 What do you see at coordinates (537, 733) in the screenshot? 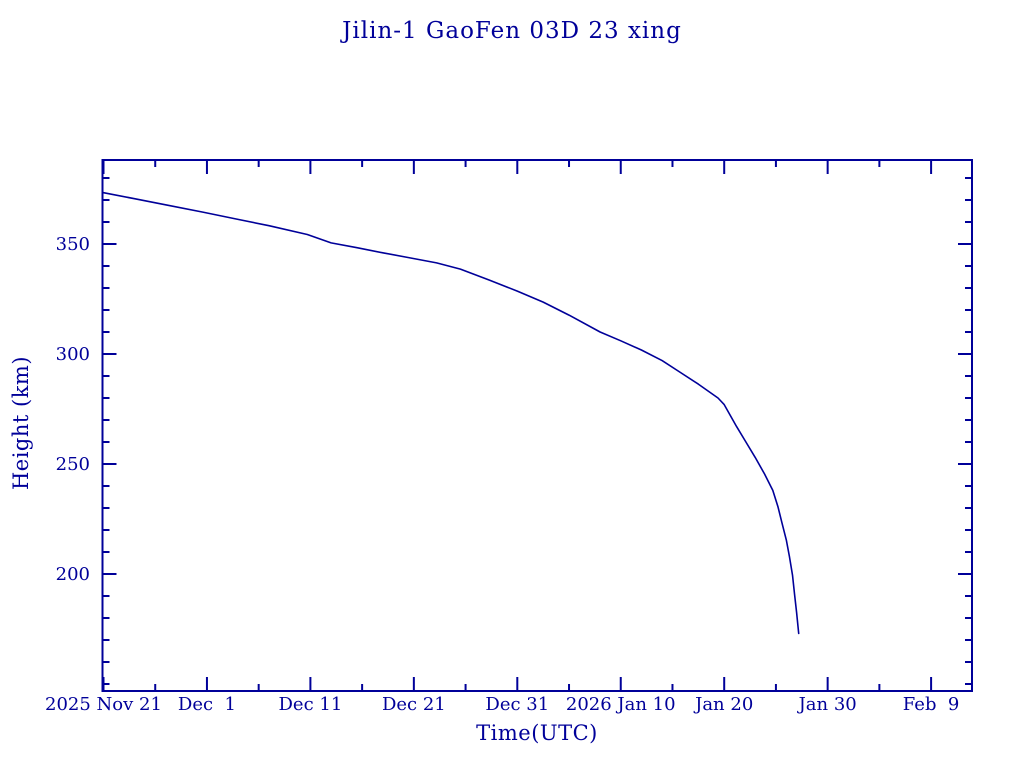
I see `x-axis-title: Time(UTC)` at bounding box center [537, 733].